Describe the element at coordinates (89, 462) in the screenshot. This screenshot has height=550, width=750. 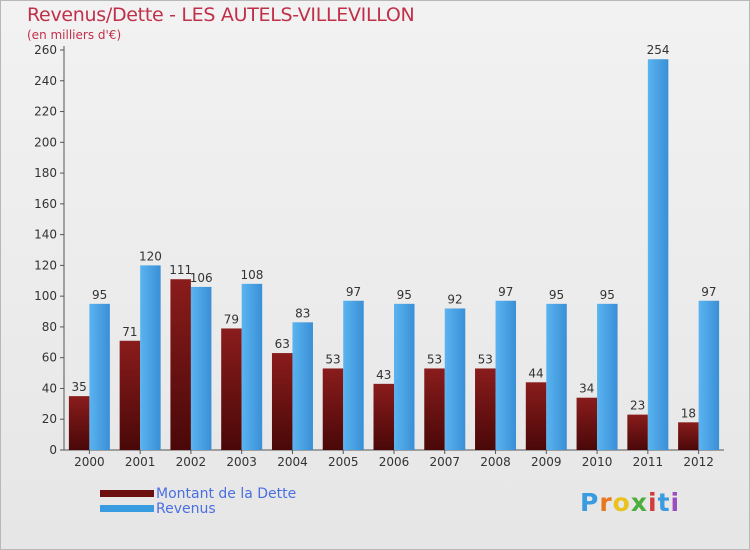
I see `x-tick-label: 2000` at that location.